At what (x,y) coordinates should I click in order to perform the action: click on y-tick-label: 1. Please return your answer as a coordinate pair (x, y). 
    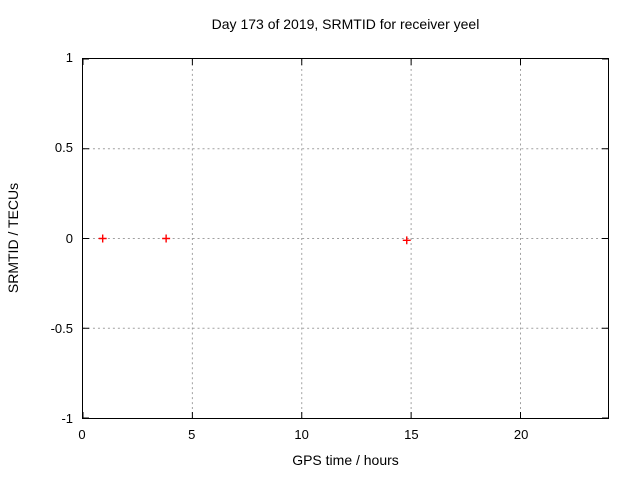
    Looking at the image, I should click on (69, 57).